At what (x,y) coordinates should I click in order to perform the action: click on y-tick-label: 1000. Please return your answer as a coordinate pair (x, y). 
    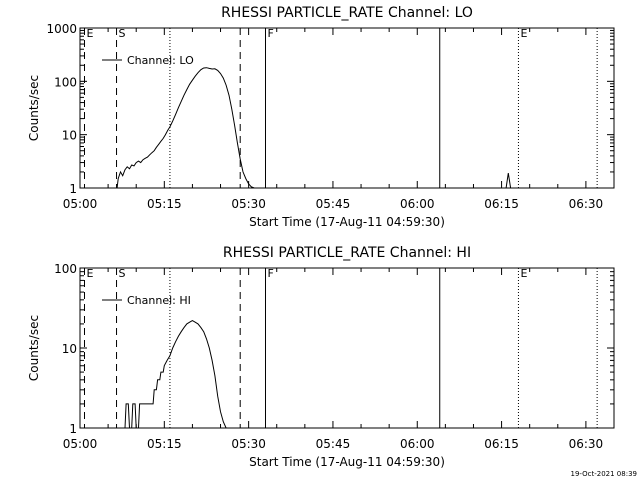
    Looking at the image, I should click on (61, 29).